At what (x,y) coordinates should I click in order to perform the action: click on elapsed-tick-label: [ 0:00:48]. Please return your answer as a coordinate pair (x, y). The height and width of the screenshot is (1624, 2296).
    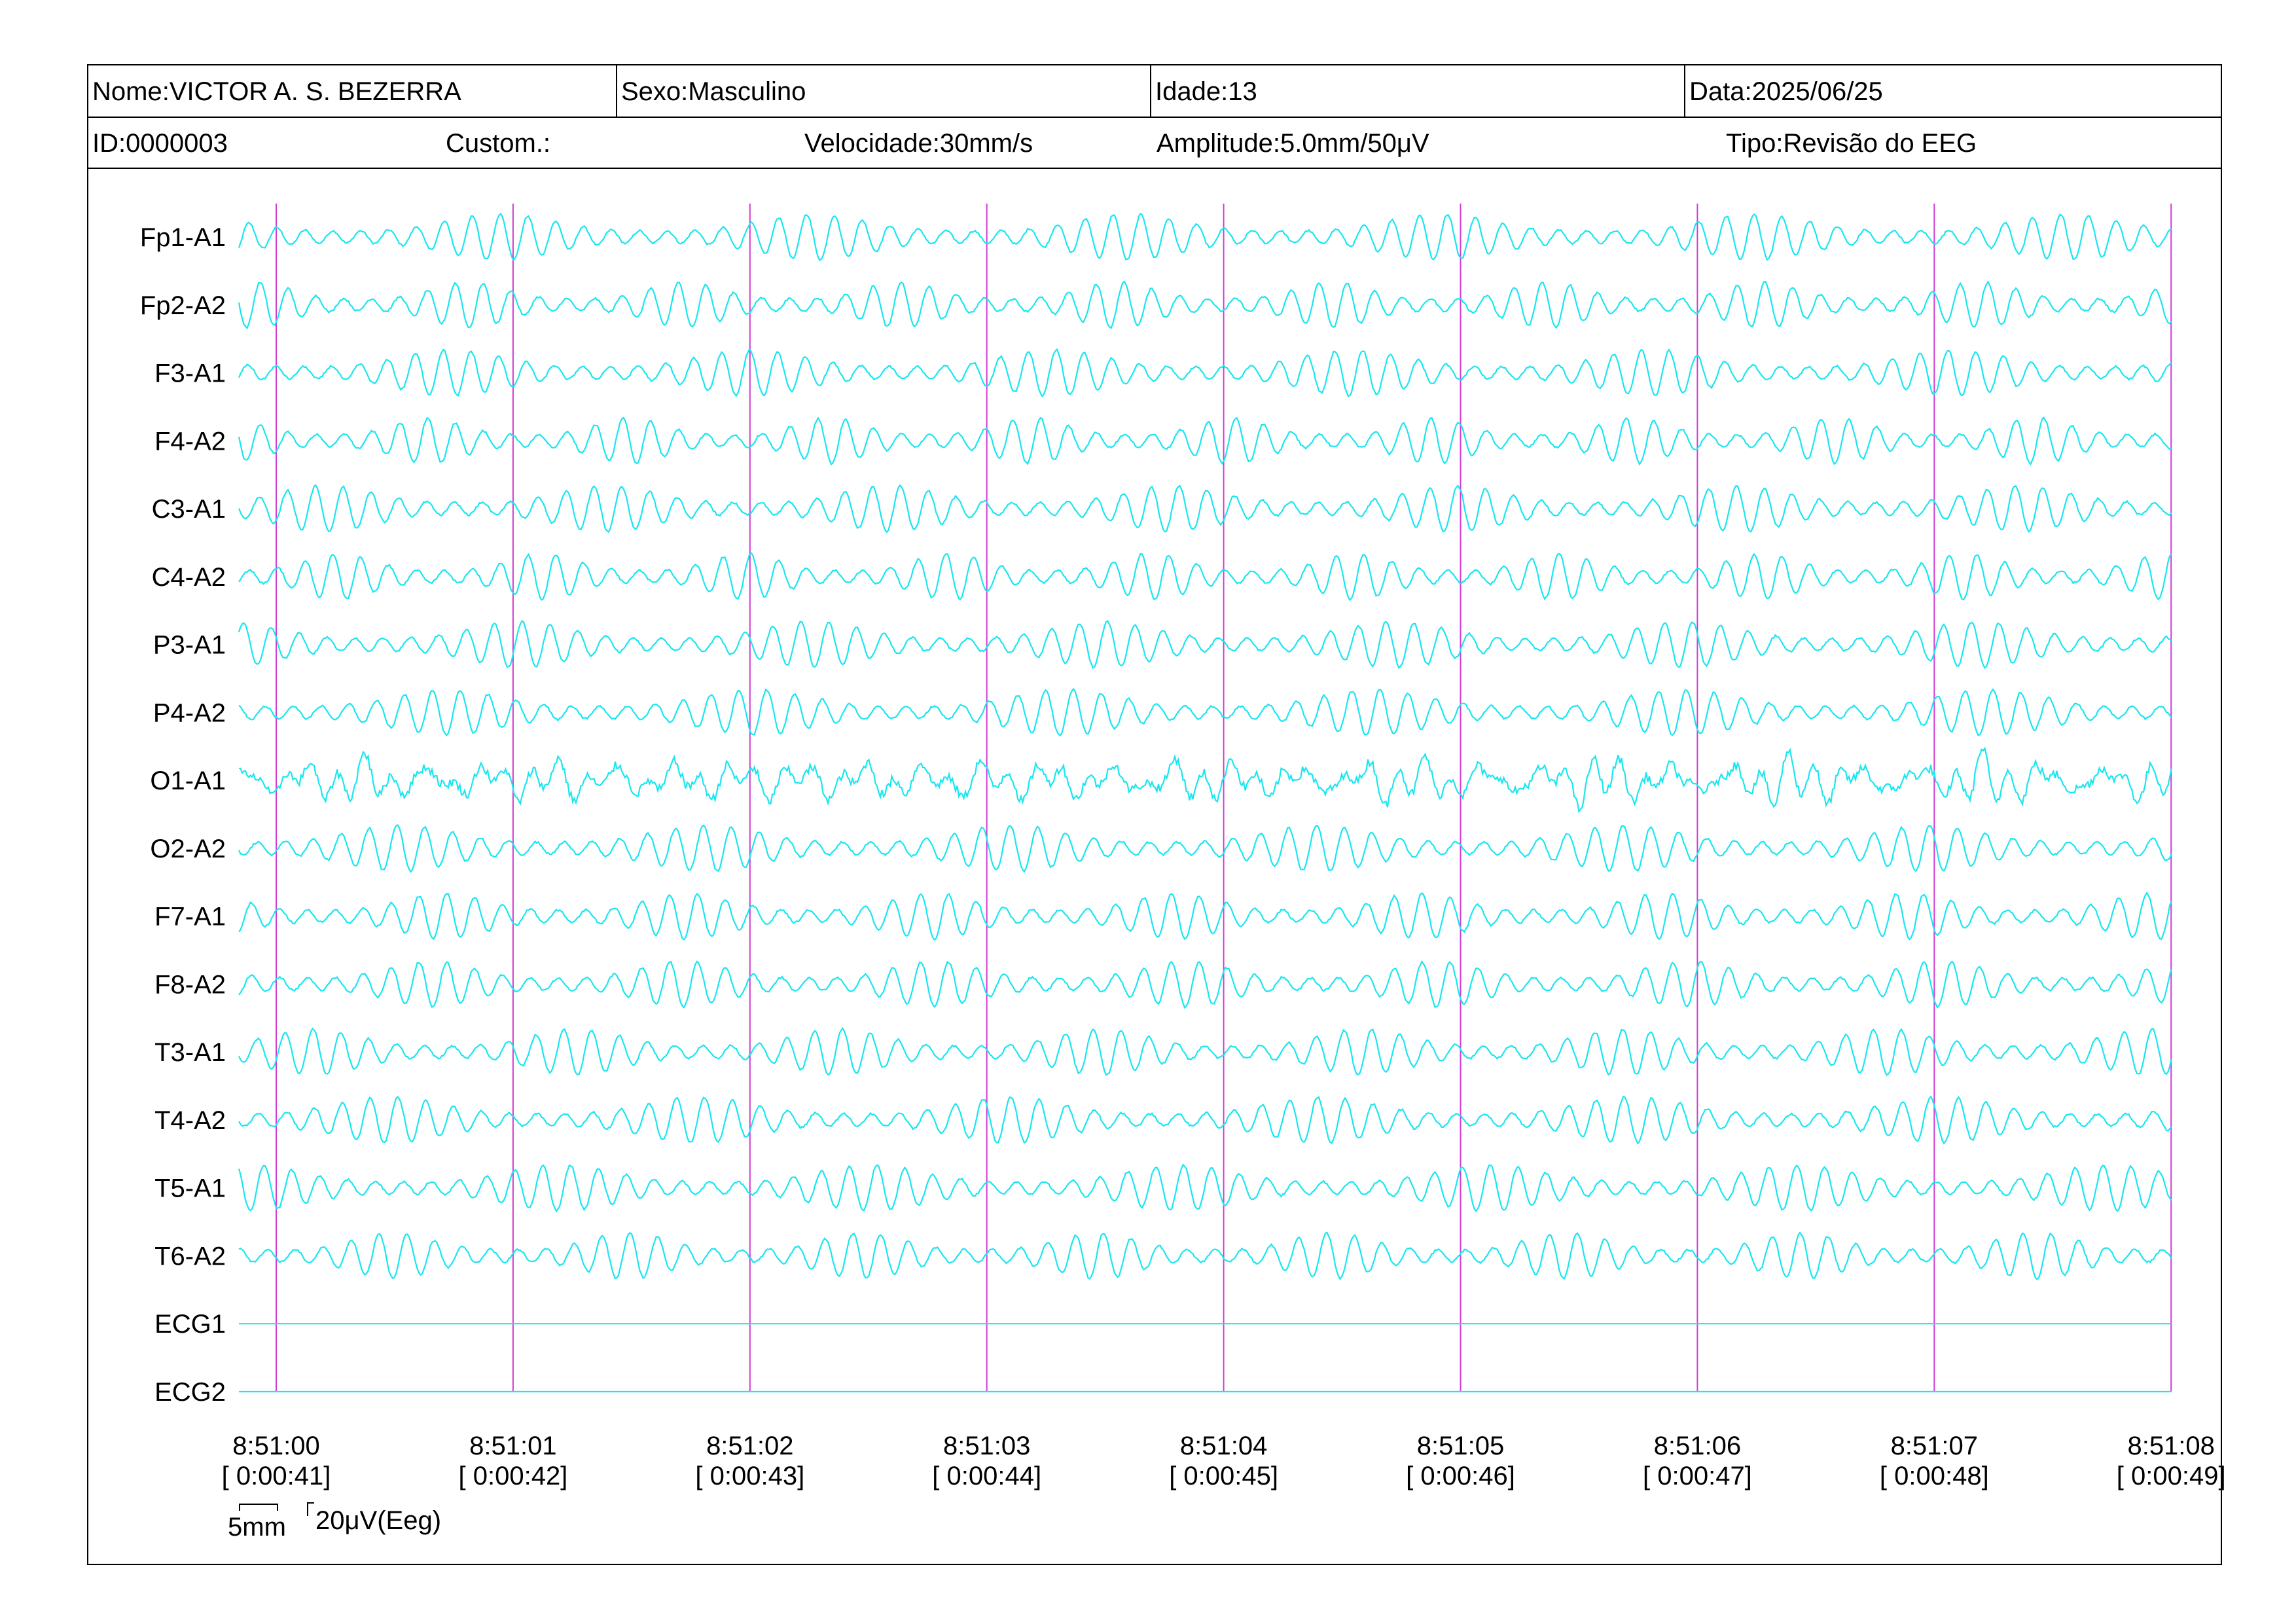
    Looking at the image, I should click on (1934, 1476).